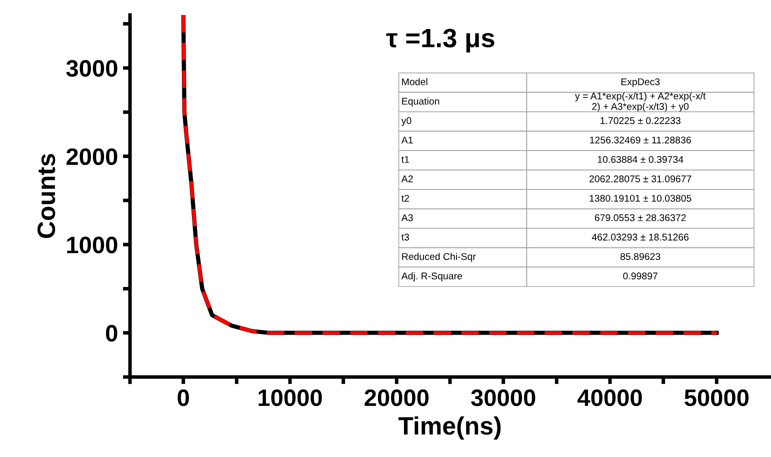 Image resolution: width=771 pixels, height=457 pixels. What do you see at coordinates (640, 83) in the screenshot?
I see `annotation: ExpDec3` at bounding box center [640, 83].